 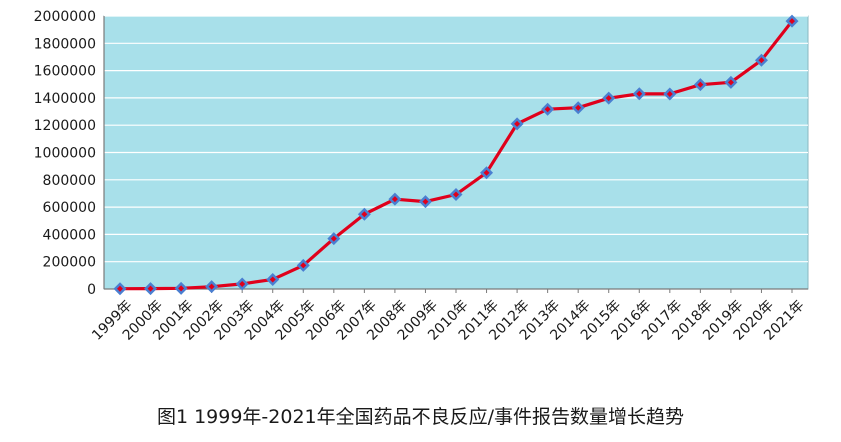 I want to click on y-tick-label: 600000, so click(x=69, y=208).